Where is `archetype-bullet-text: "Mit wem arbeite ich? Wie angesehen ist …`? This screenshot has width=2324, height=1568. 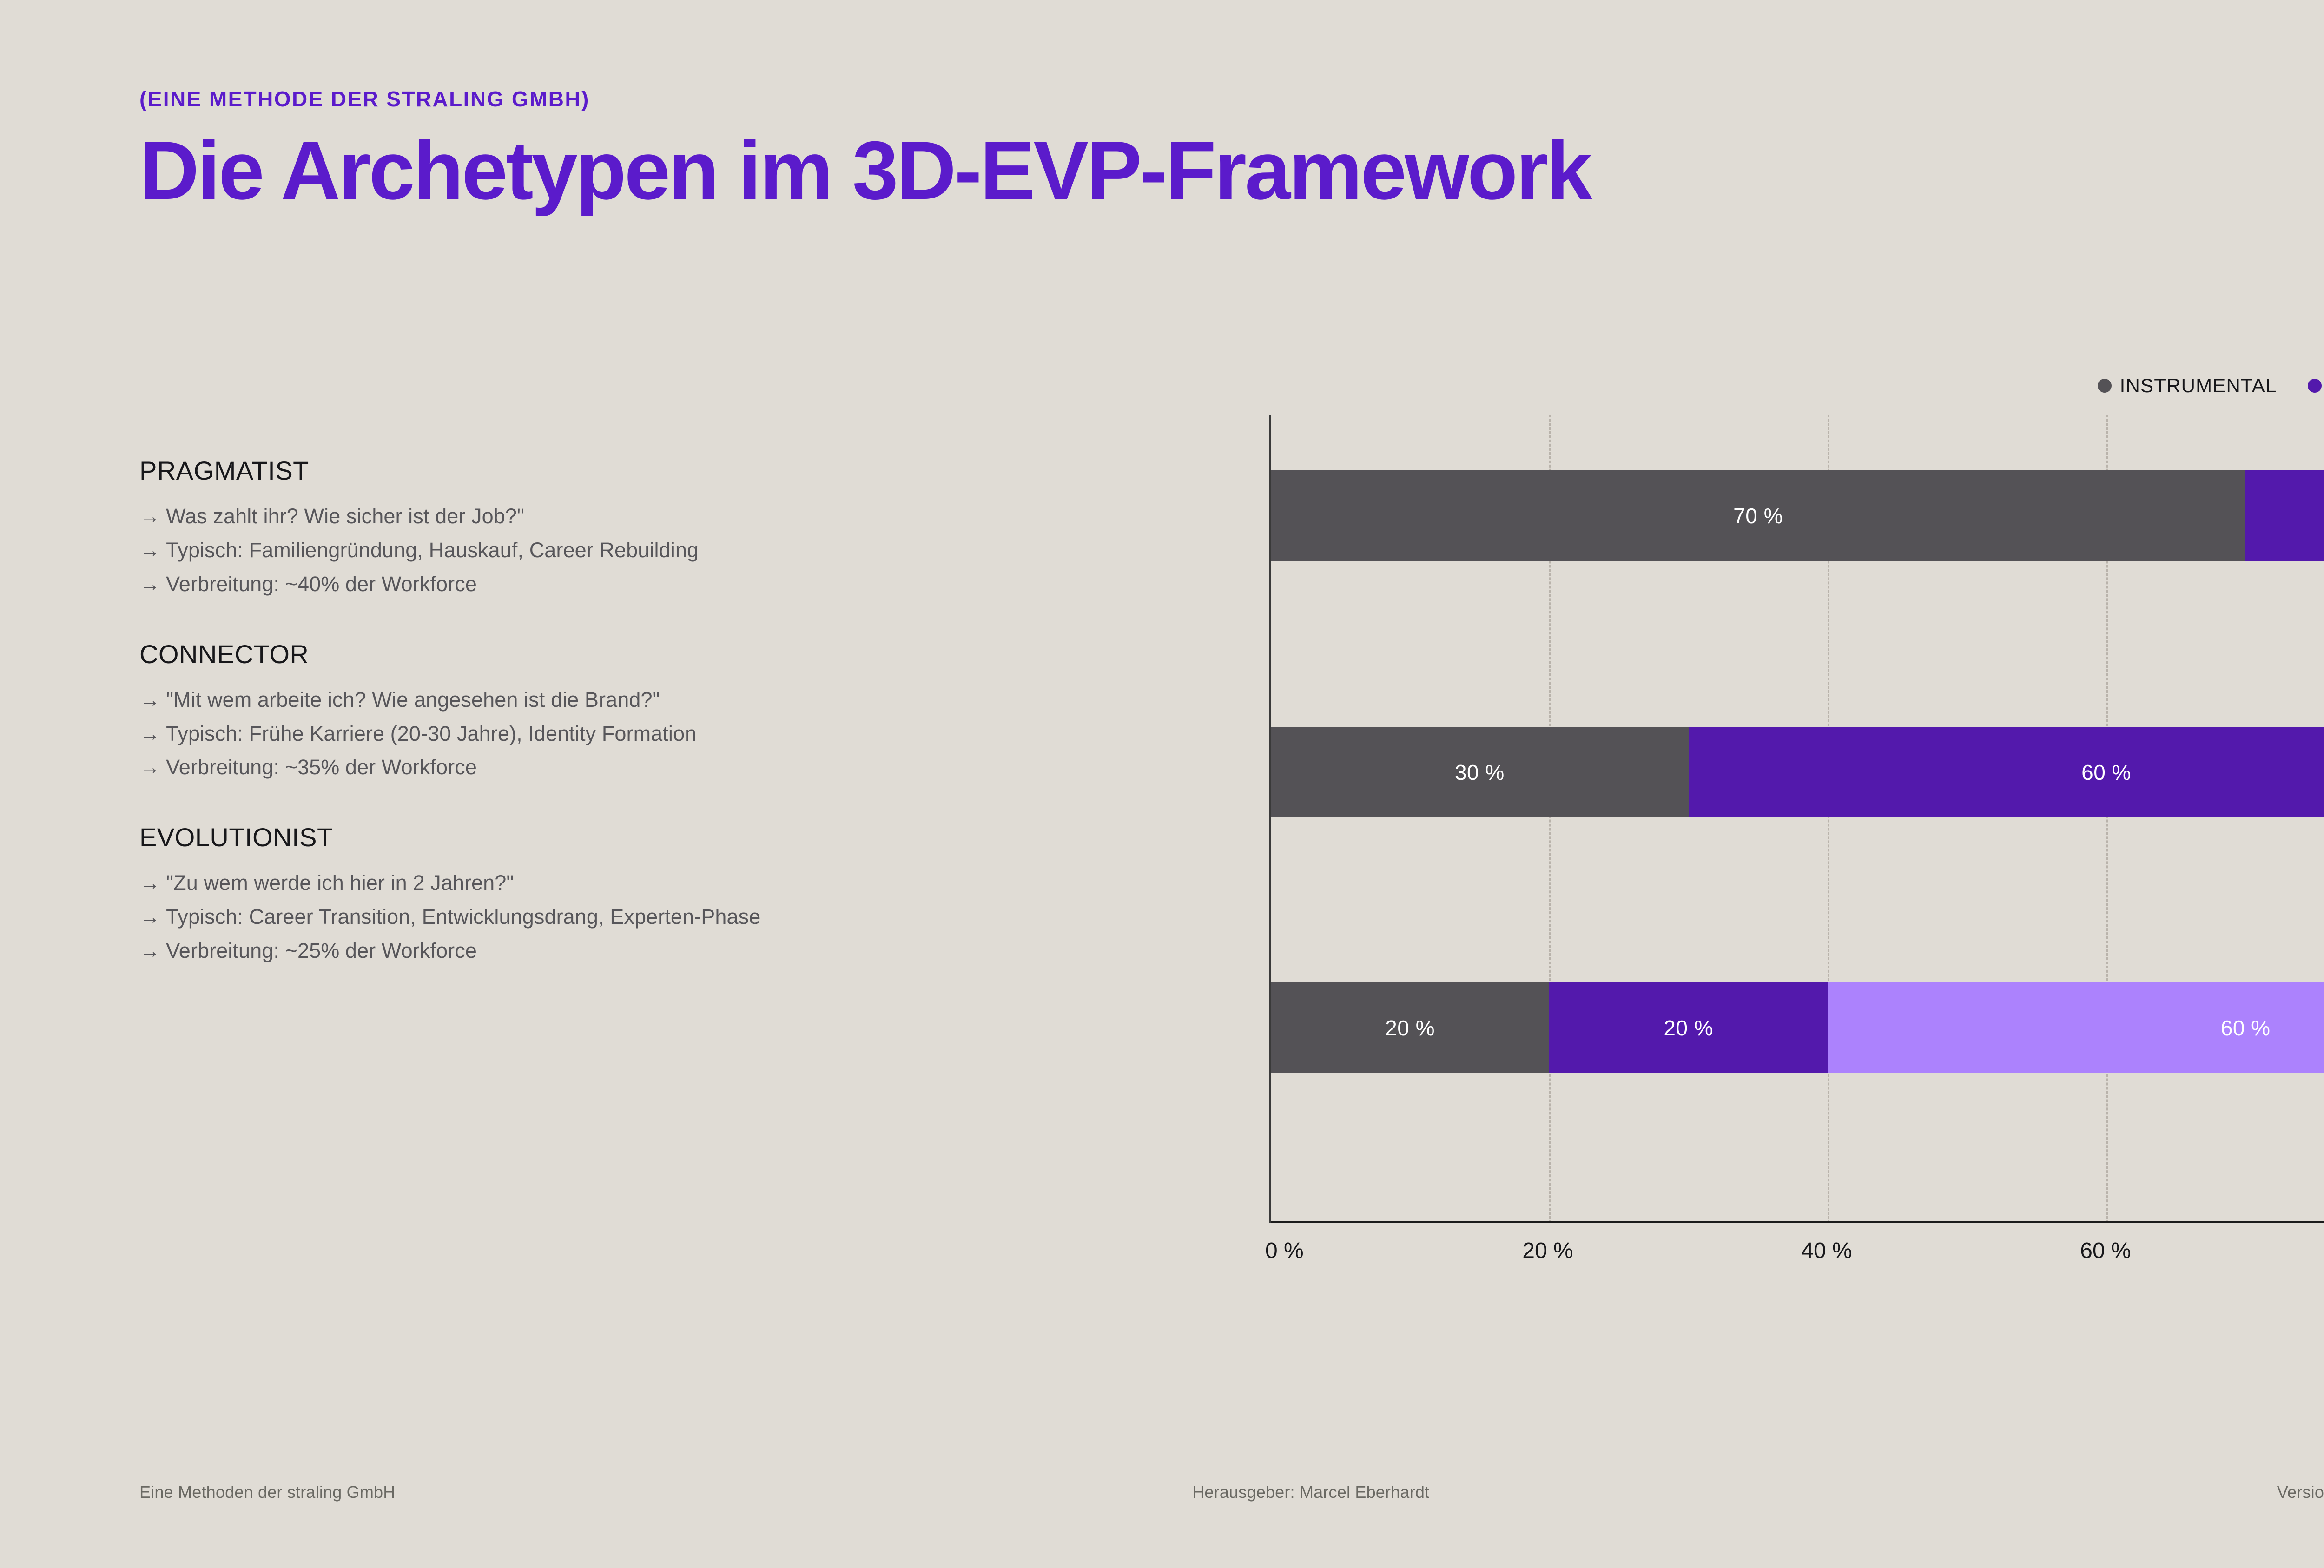 archetype-bullet-text: "Mit wem arbeite ich? Wie angesehen ist … is located at coordinates (413, 700).